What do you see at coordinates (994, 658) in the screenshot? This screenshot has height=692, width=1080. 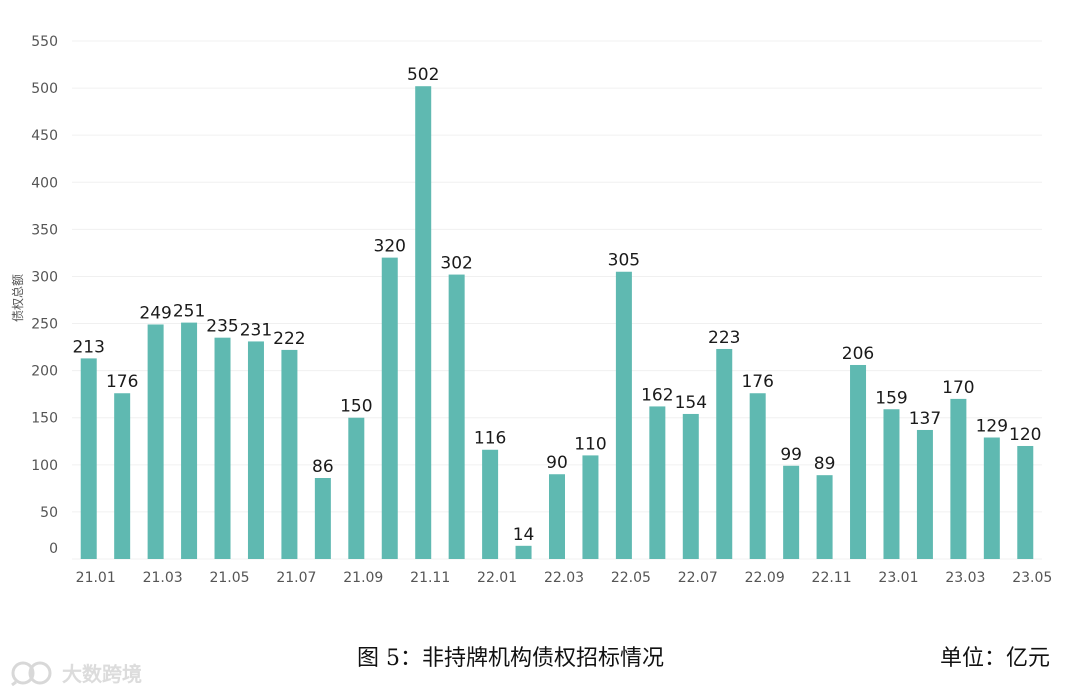 I see `unit-label: 单位：亿元` at bounding box center [994, 658].